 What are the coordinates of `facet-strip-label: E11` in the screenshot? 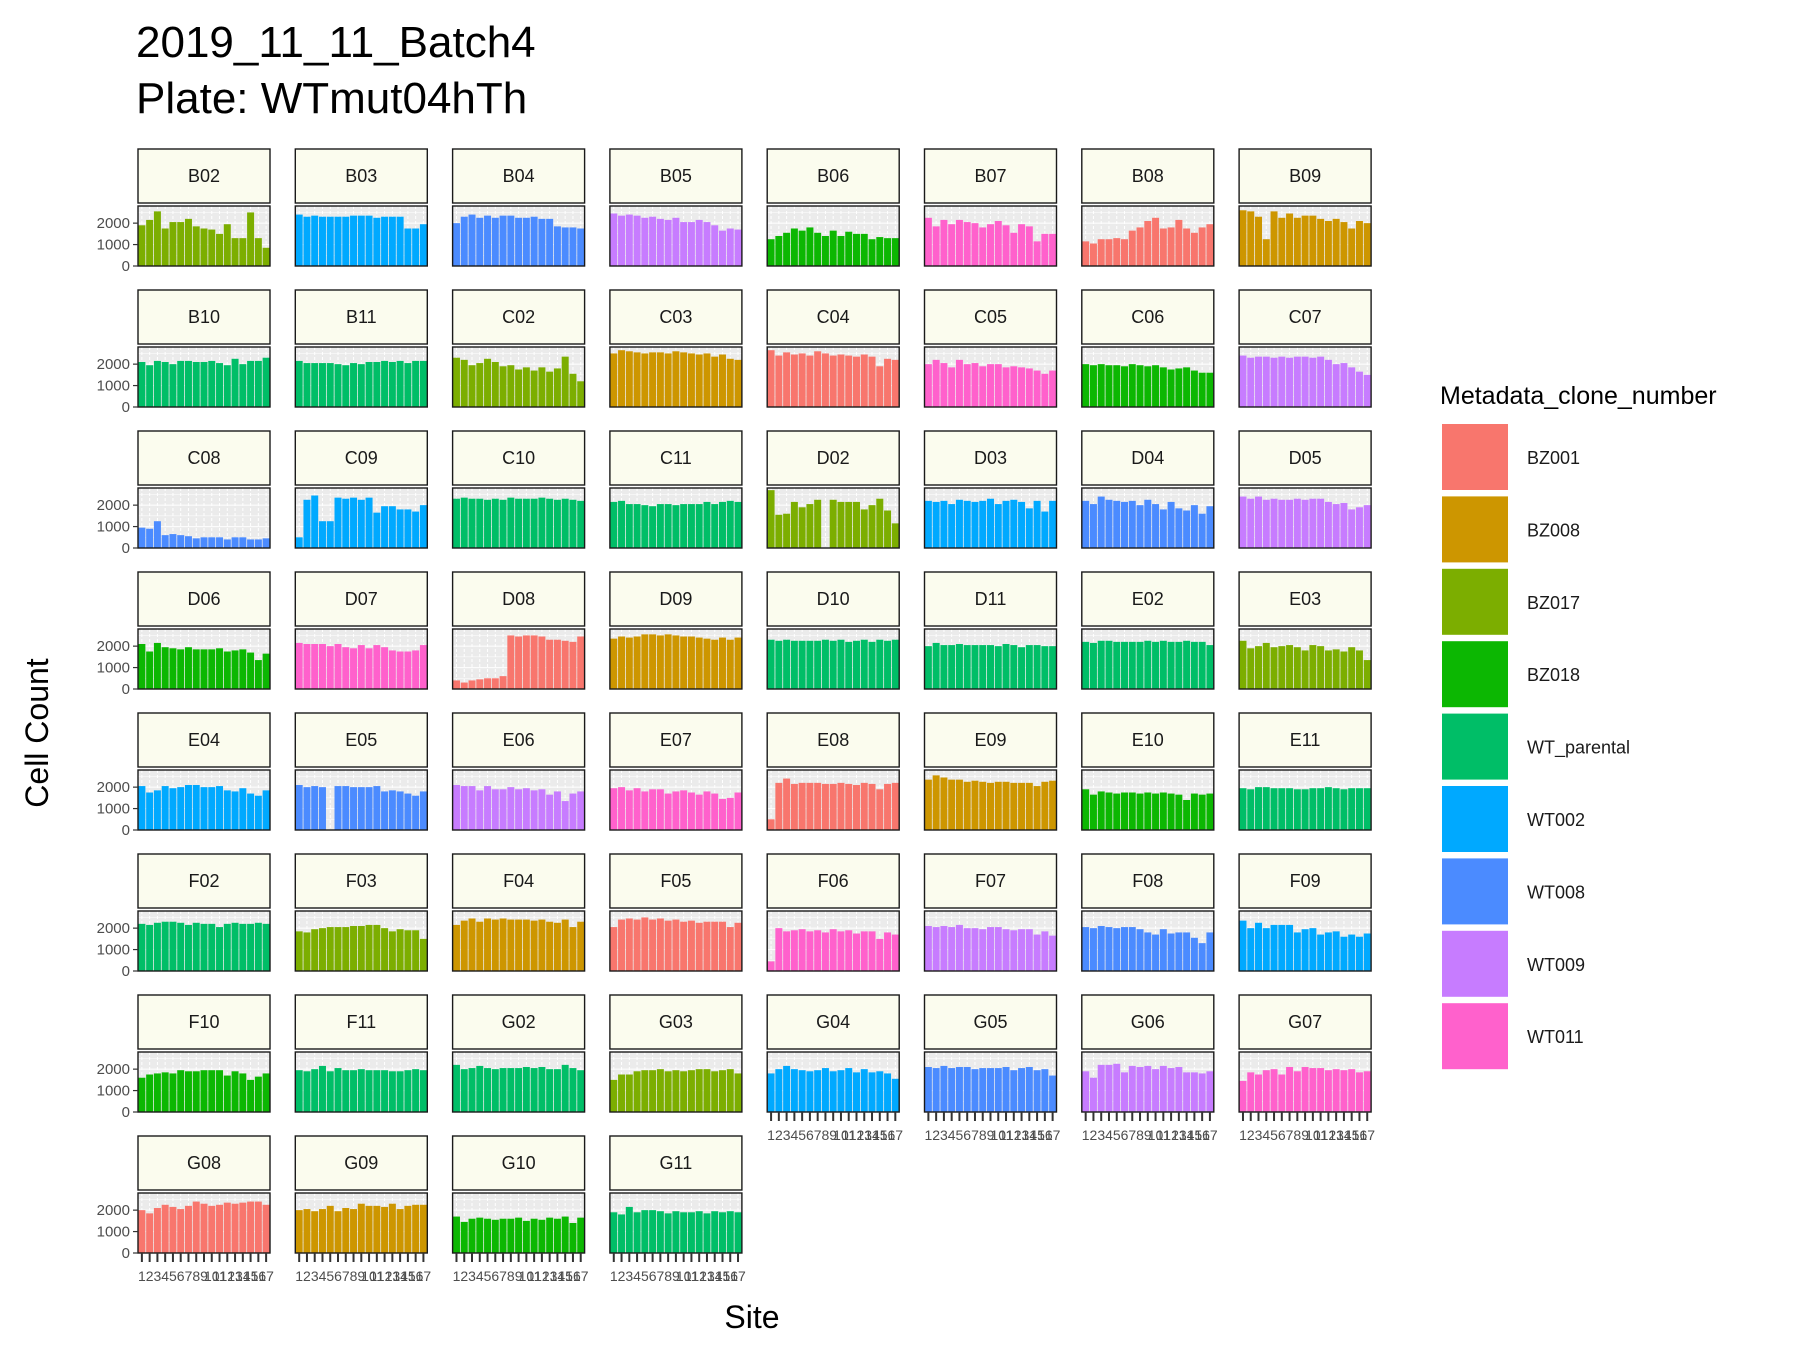 It's located at (1305, 740).